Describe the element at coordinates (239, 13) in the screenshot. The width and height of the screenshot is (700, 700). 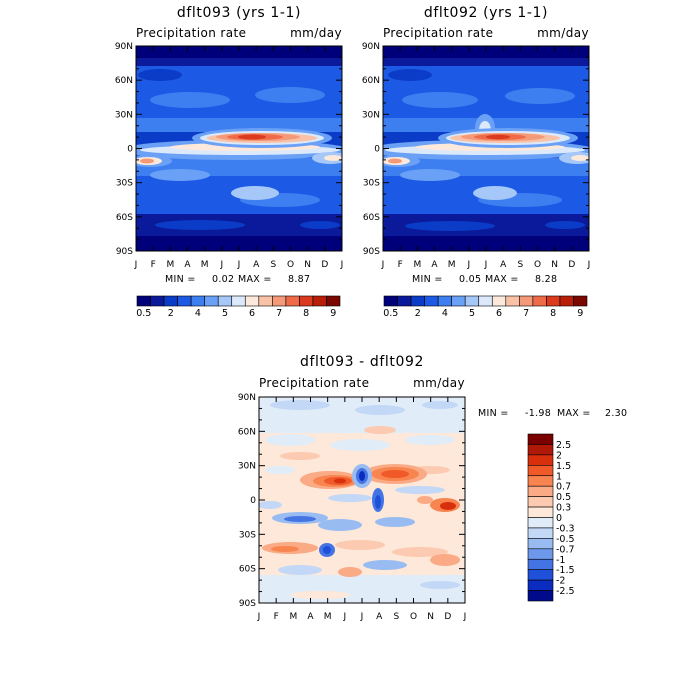
I see `chart-title: dflt093 (yrs 1-1)` at that location.